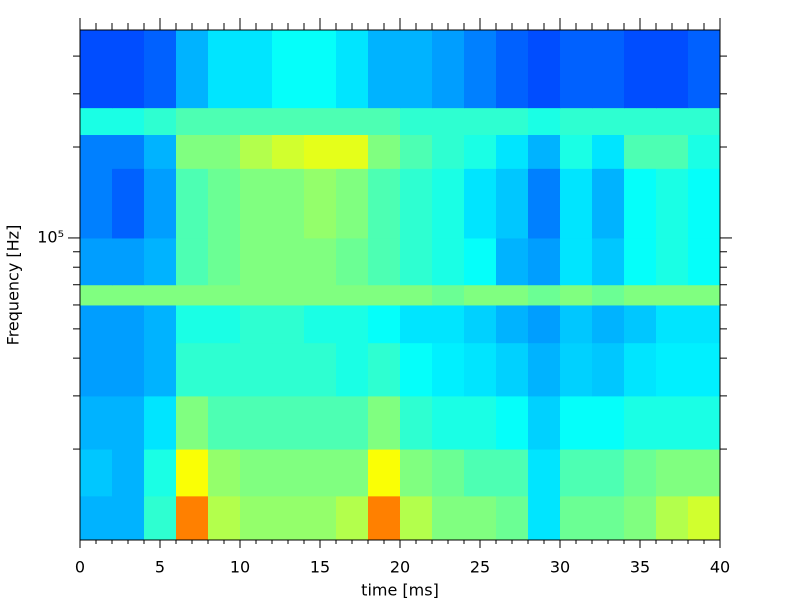  Describe the element at coordinates (480, 567) in the screenshot. I see `x-tick-label: 25` at that location.